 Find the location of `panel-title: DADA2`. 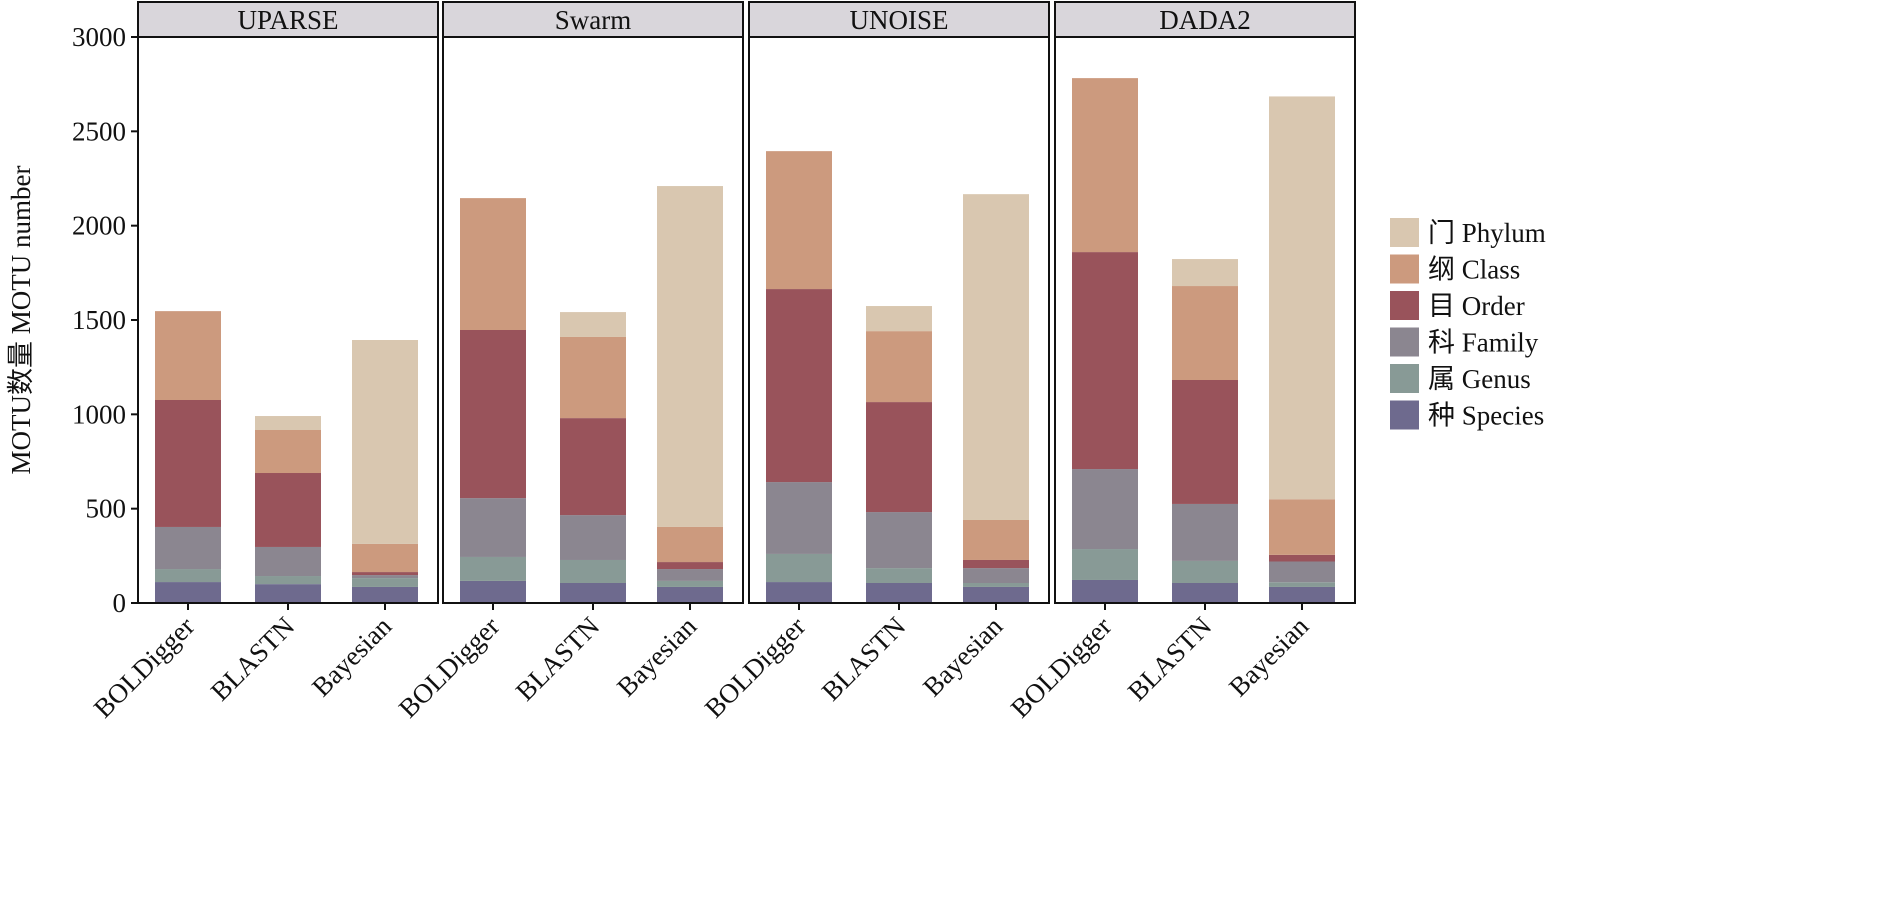

panel-title: DADA2 is located at coordinates (1205, 20).